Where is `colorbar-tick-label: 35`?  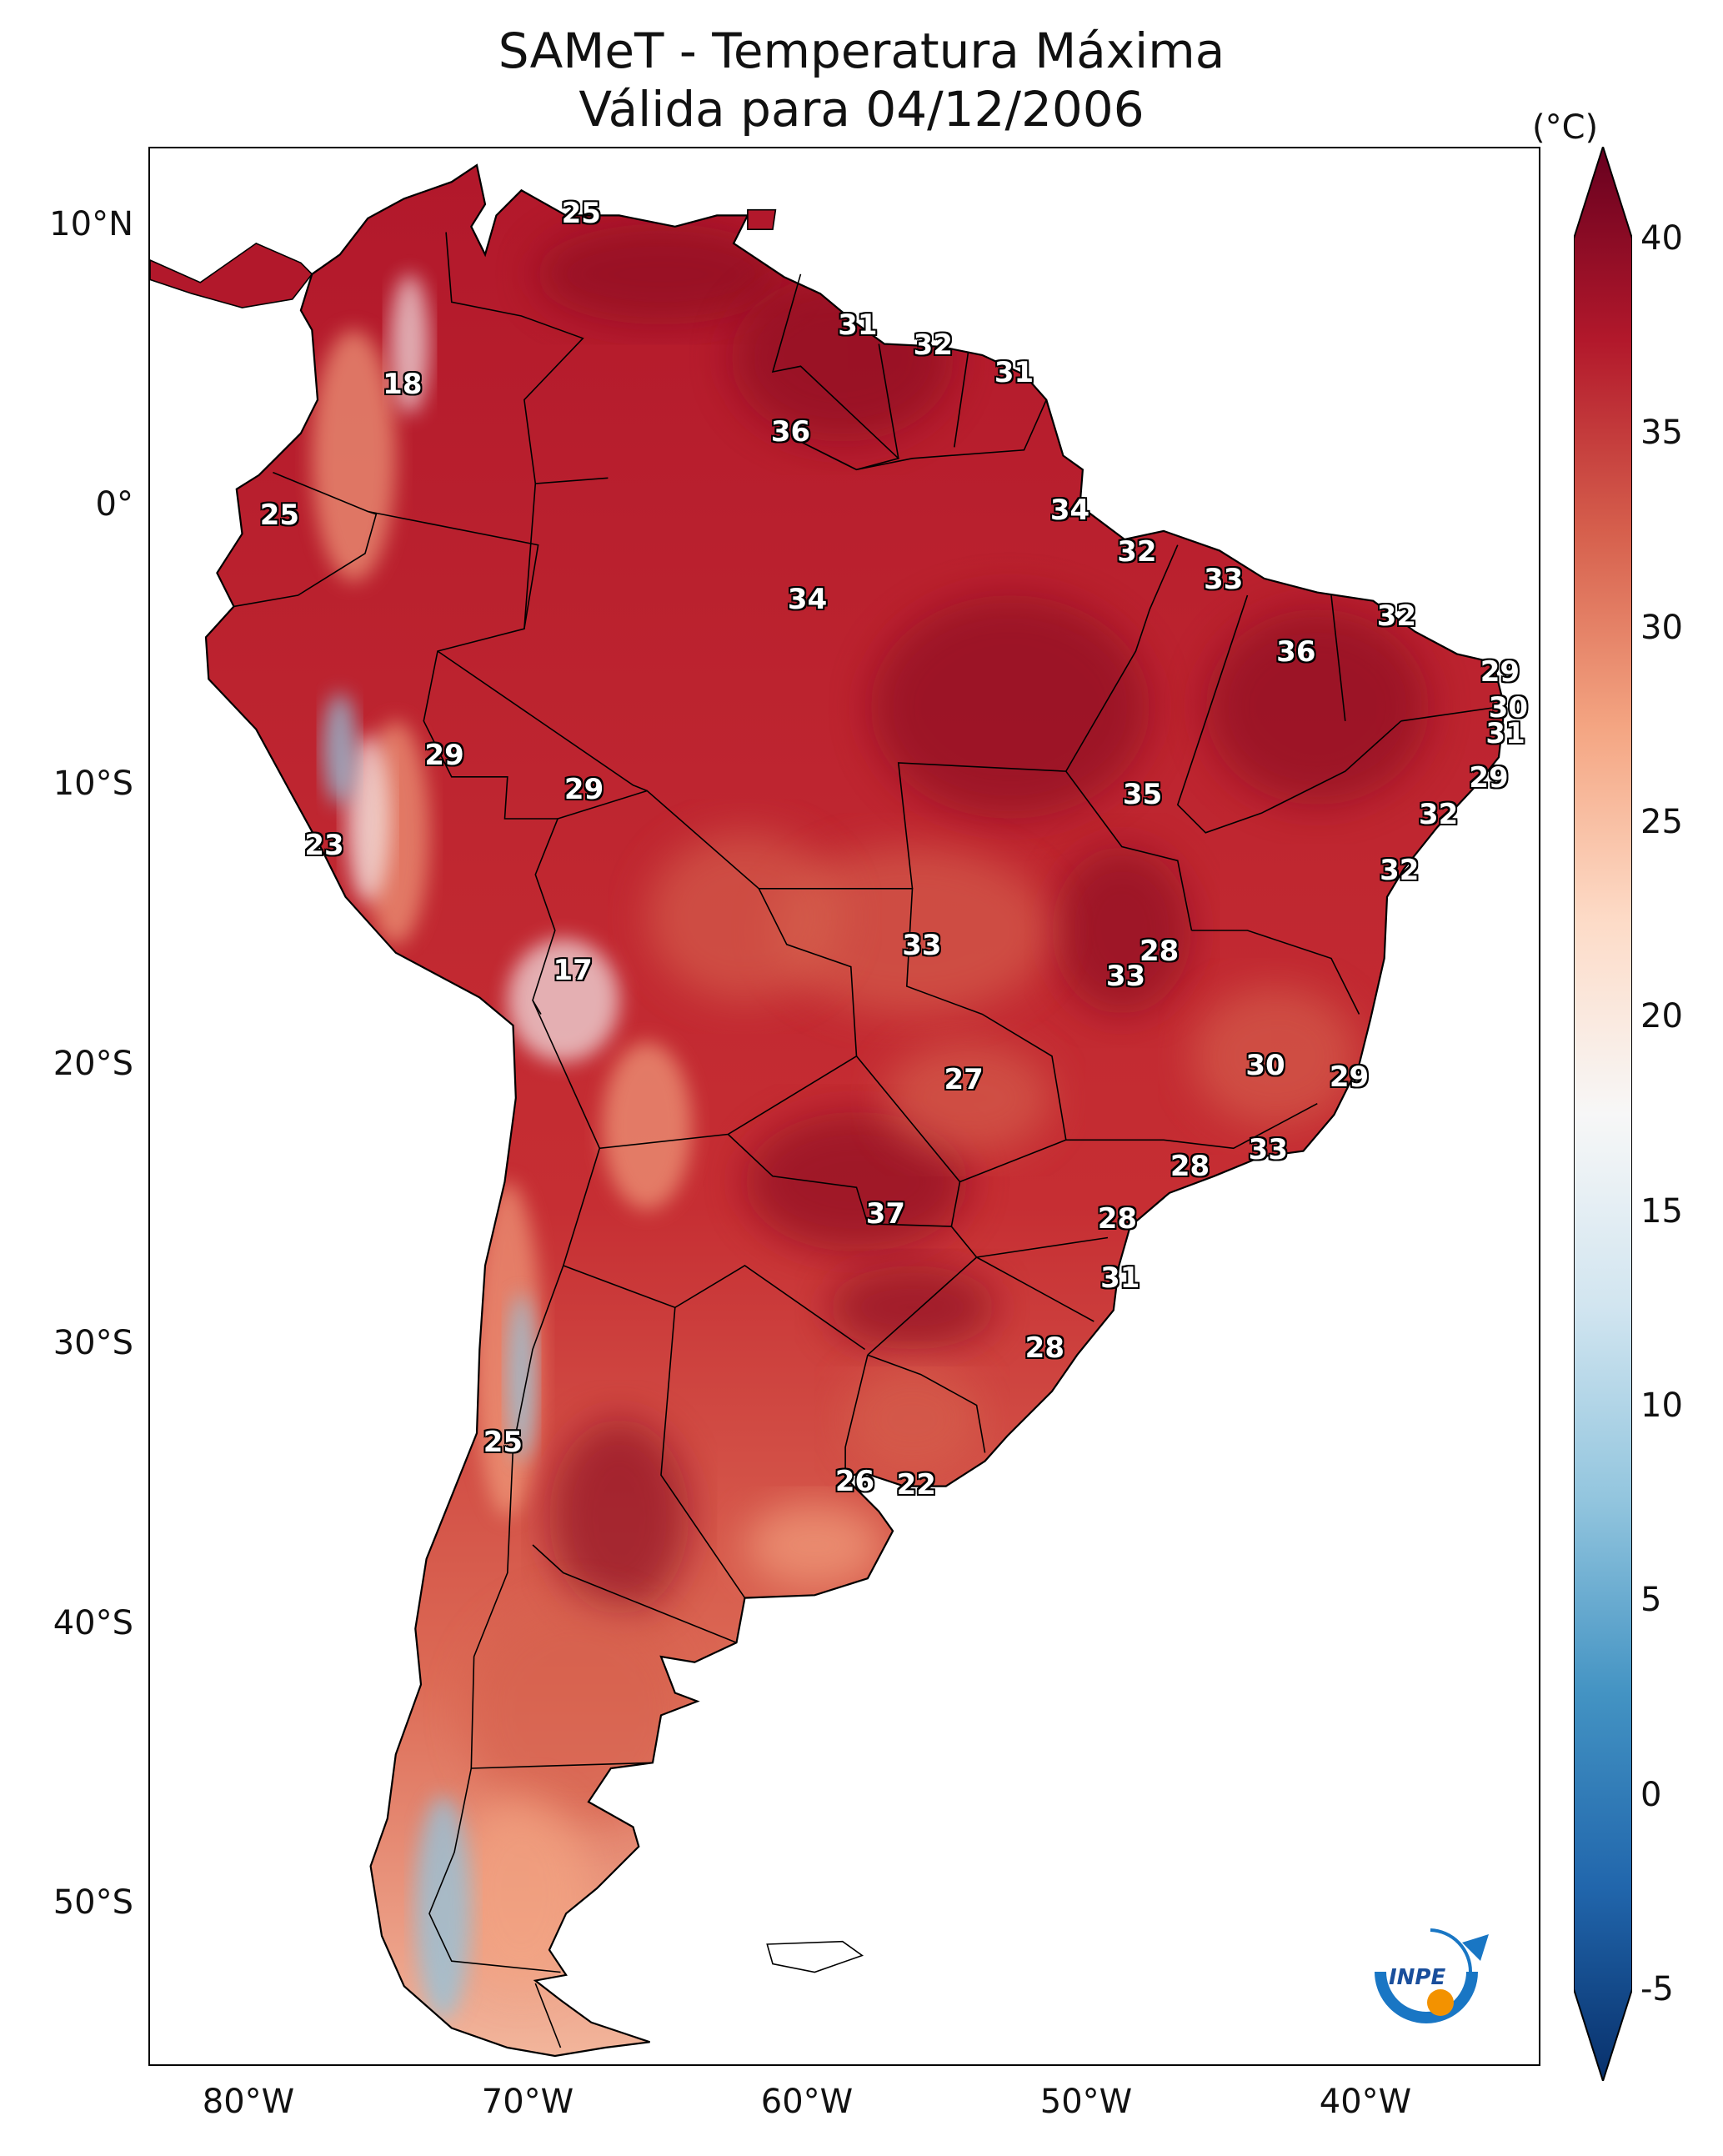
colorbar-tick-label: 35 is located at coordinates (1661, 433).